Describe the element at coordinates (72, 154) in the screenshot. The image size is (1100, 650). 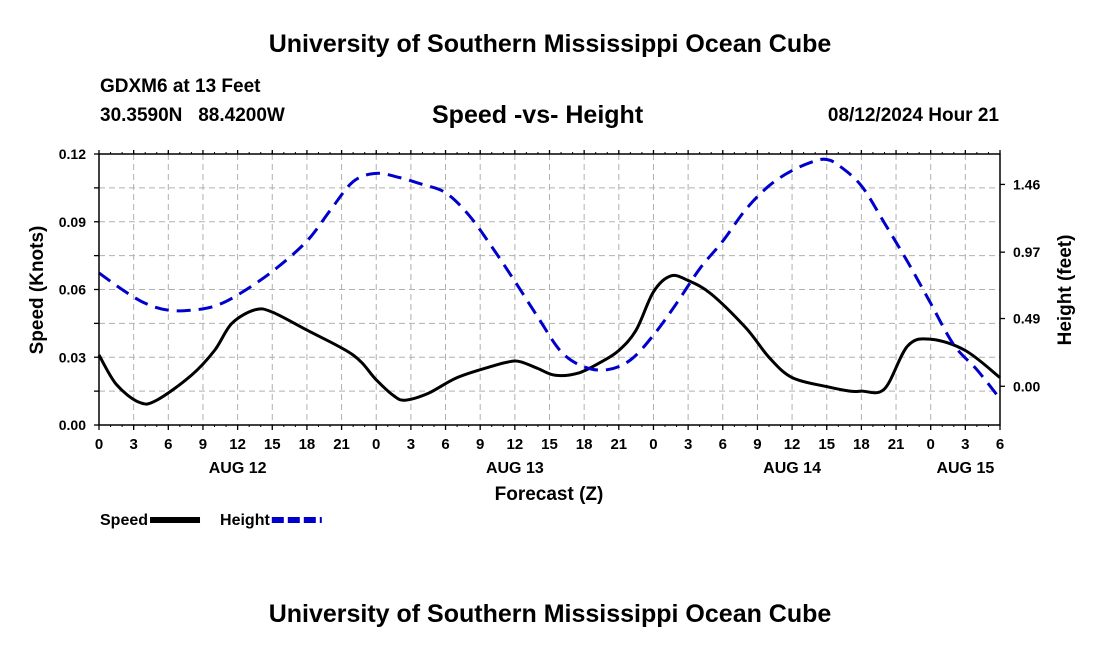
I see `y-tick-label: 0.12` at that location.